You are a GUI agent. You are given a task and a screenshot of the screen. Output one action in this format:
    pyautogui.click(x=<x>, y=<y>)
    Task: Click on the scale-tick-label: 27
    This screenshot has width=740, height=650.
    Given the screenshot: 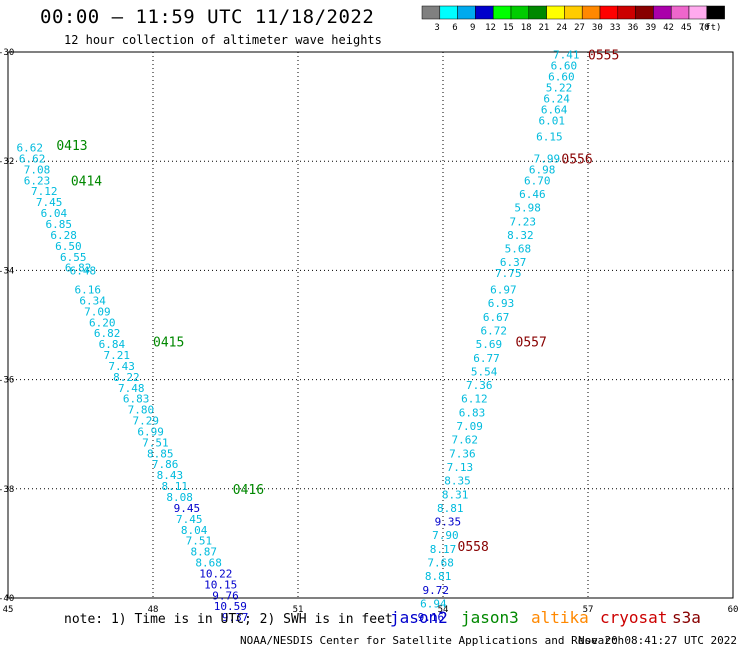 What is the action you would take?
    pyautogui.click(x=579, y=28)
    